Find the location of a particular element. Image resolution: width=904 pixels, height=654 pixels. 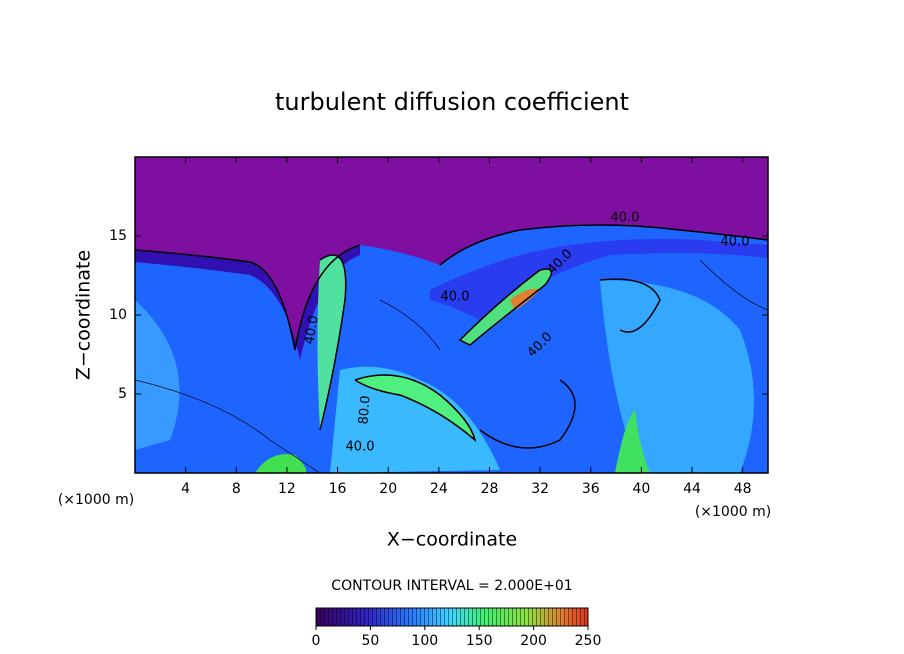

y-axis-label: Z−coordinate is located at coordinates (84, 315).